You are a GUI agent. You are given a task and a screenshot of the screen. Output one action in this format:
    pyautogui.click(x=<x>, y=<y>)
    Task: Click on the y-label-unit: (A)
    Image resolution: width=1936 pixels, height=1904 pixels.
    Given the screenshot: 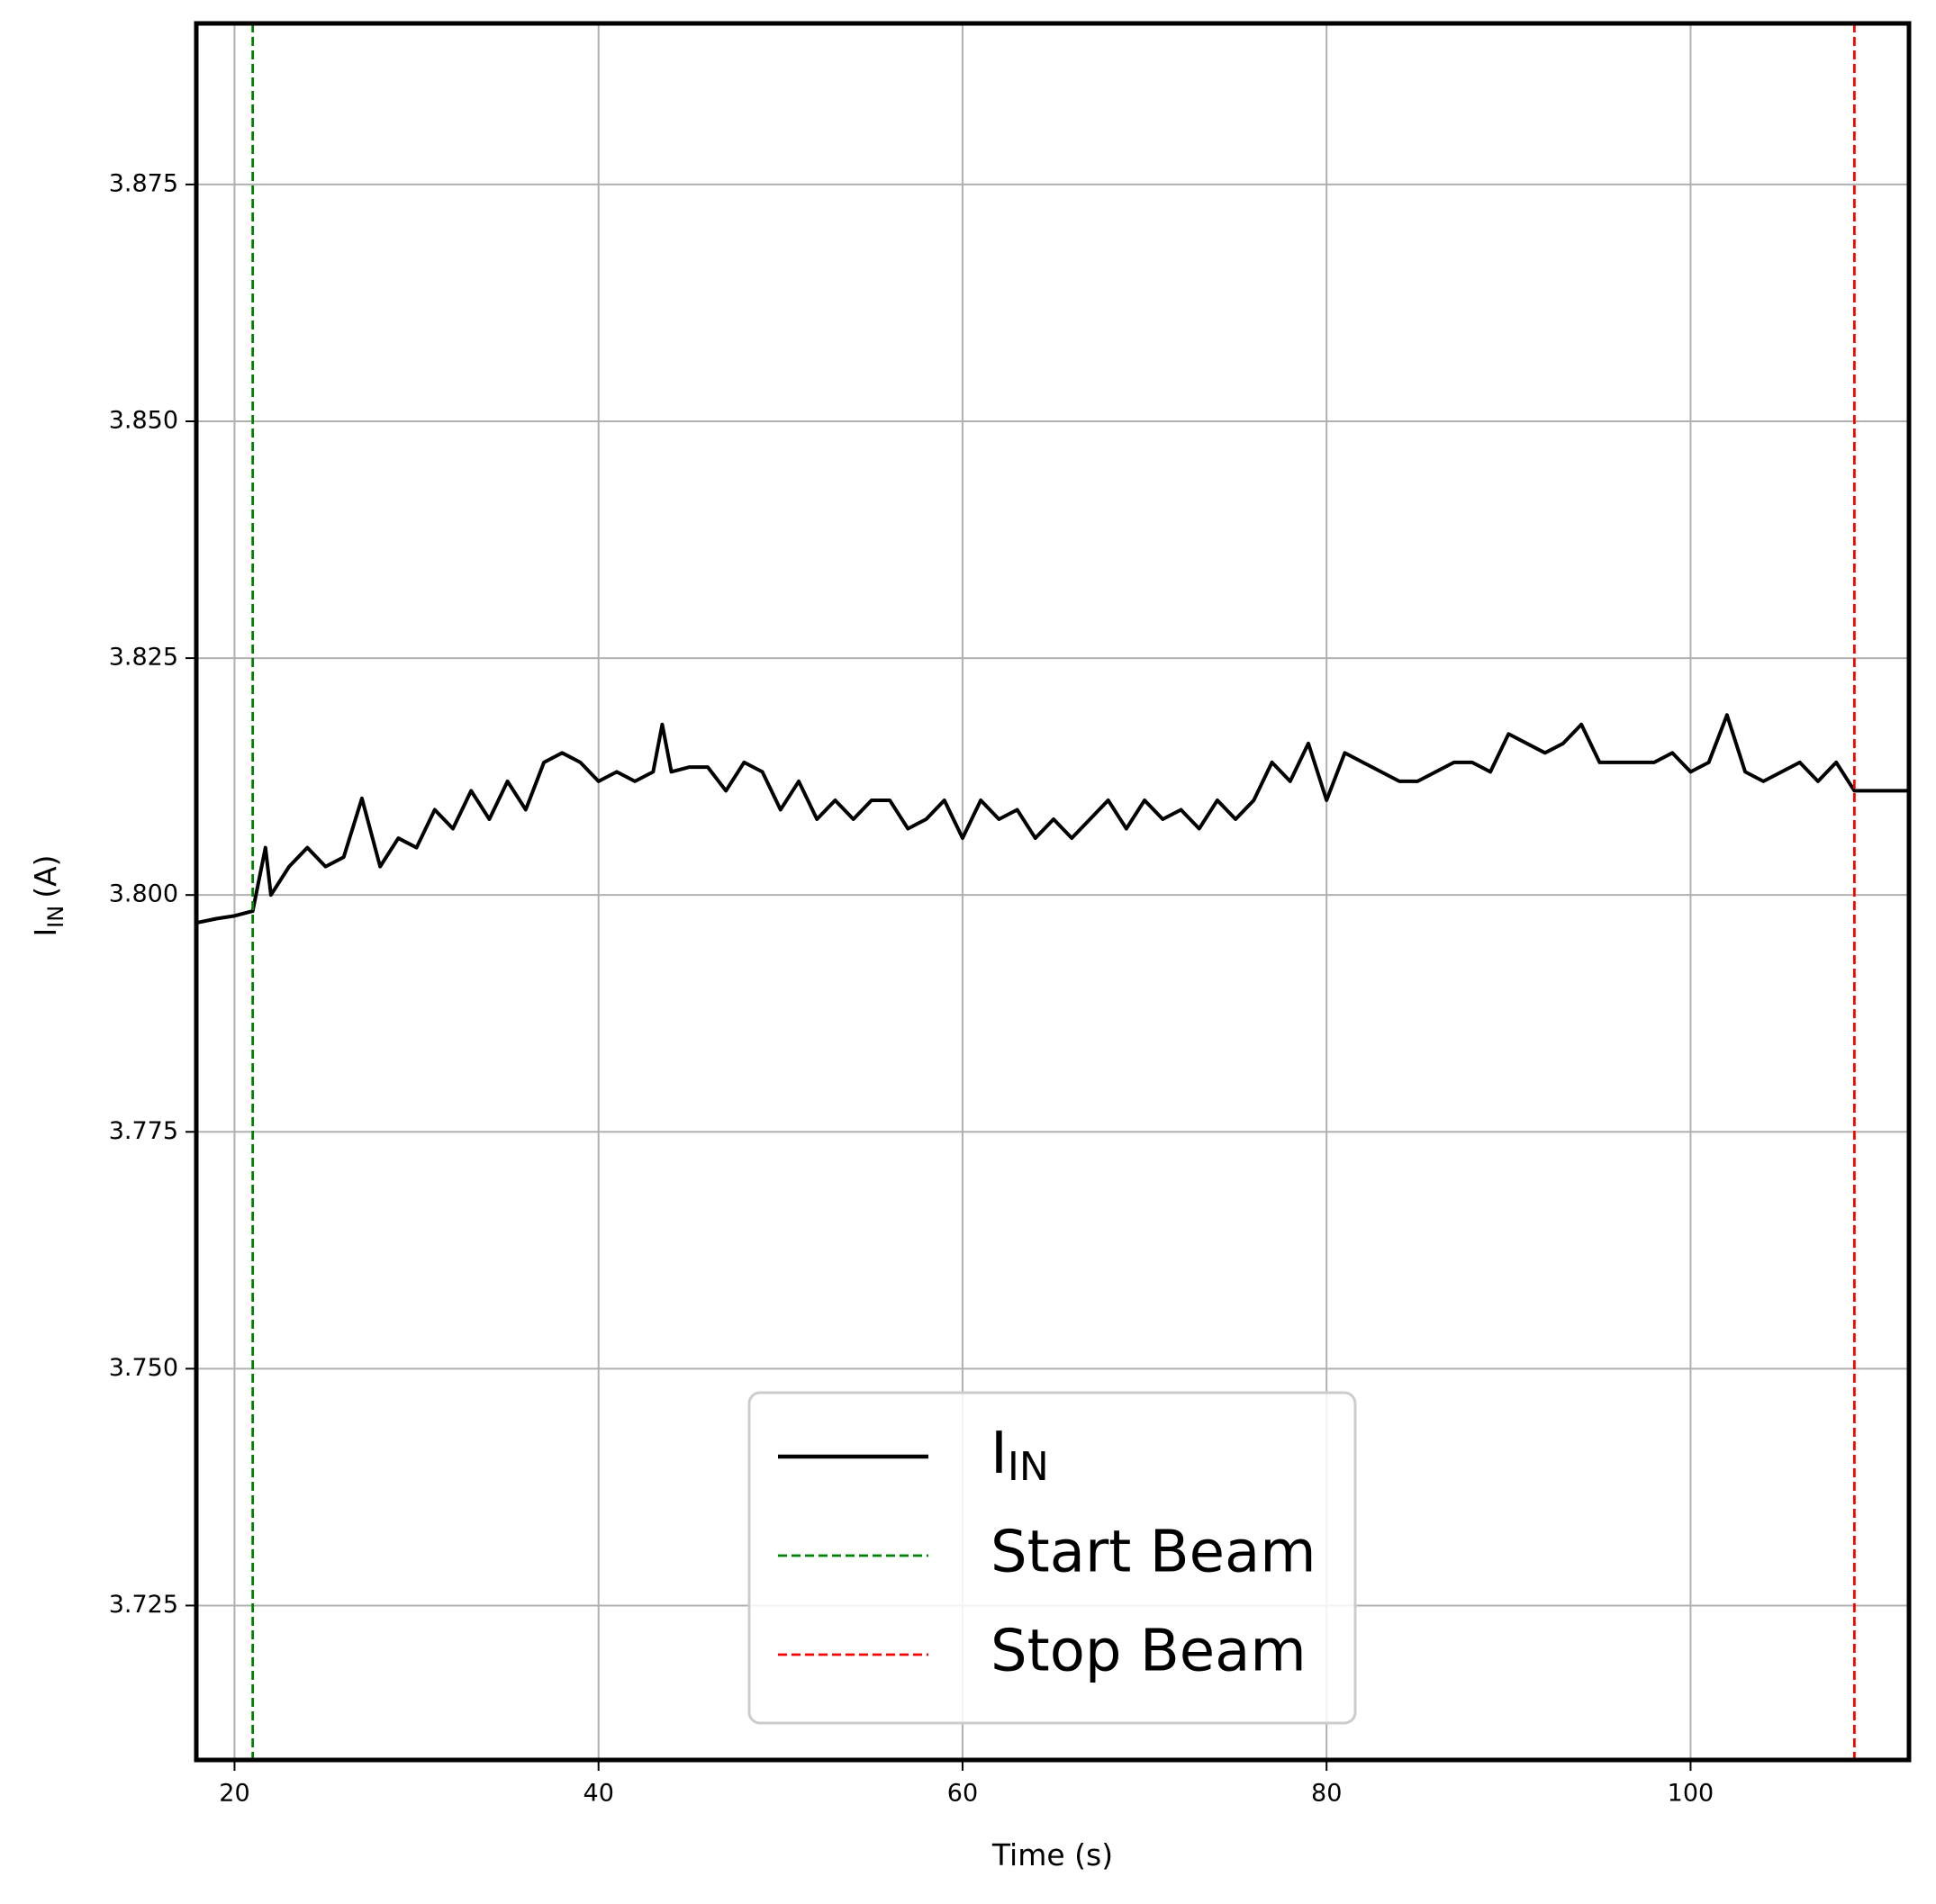 What is the action you would take?
    pyautogui.click(x=45, y=876)
    